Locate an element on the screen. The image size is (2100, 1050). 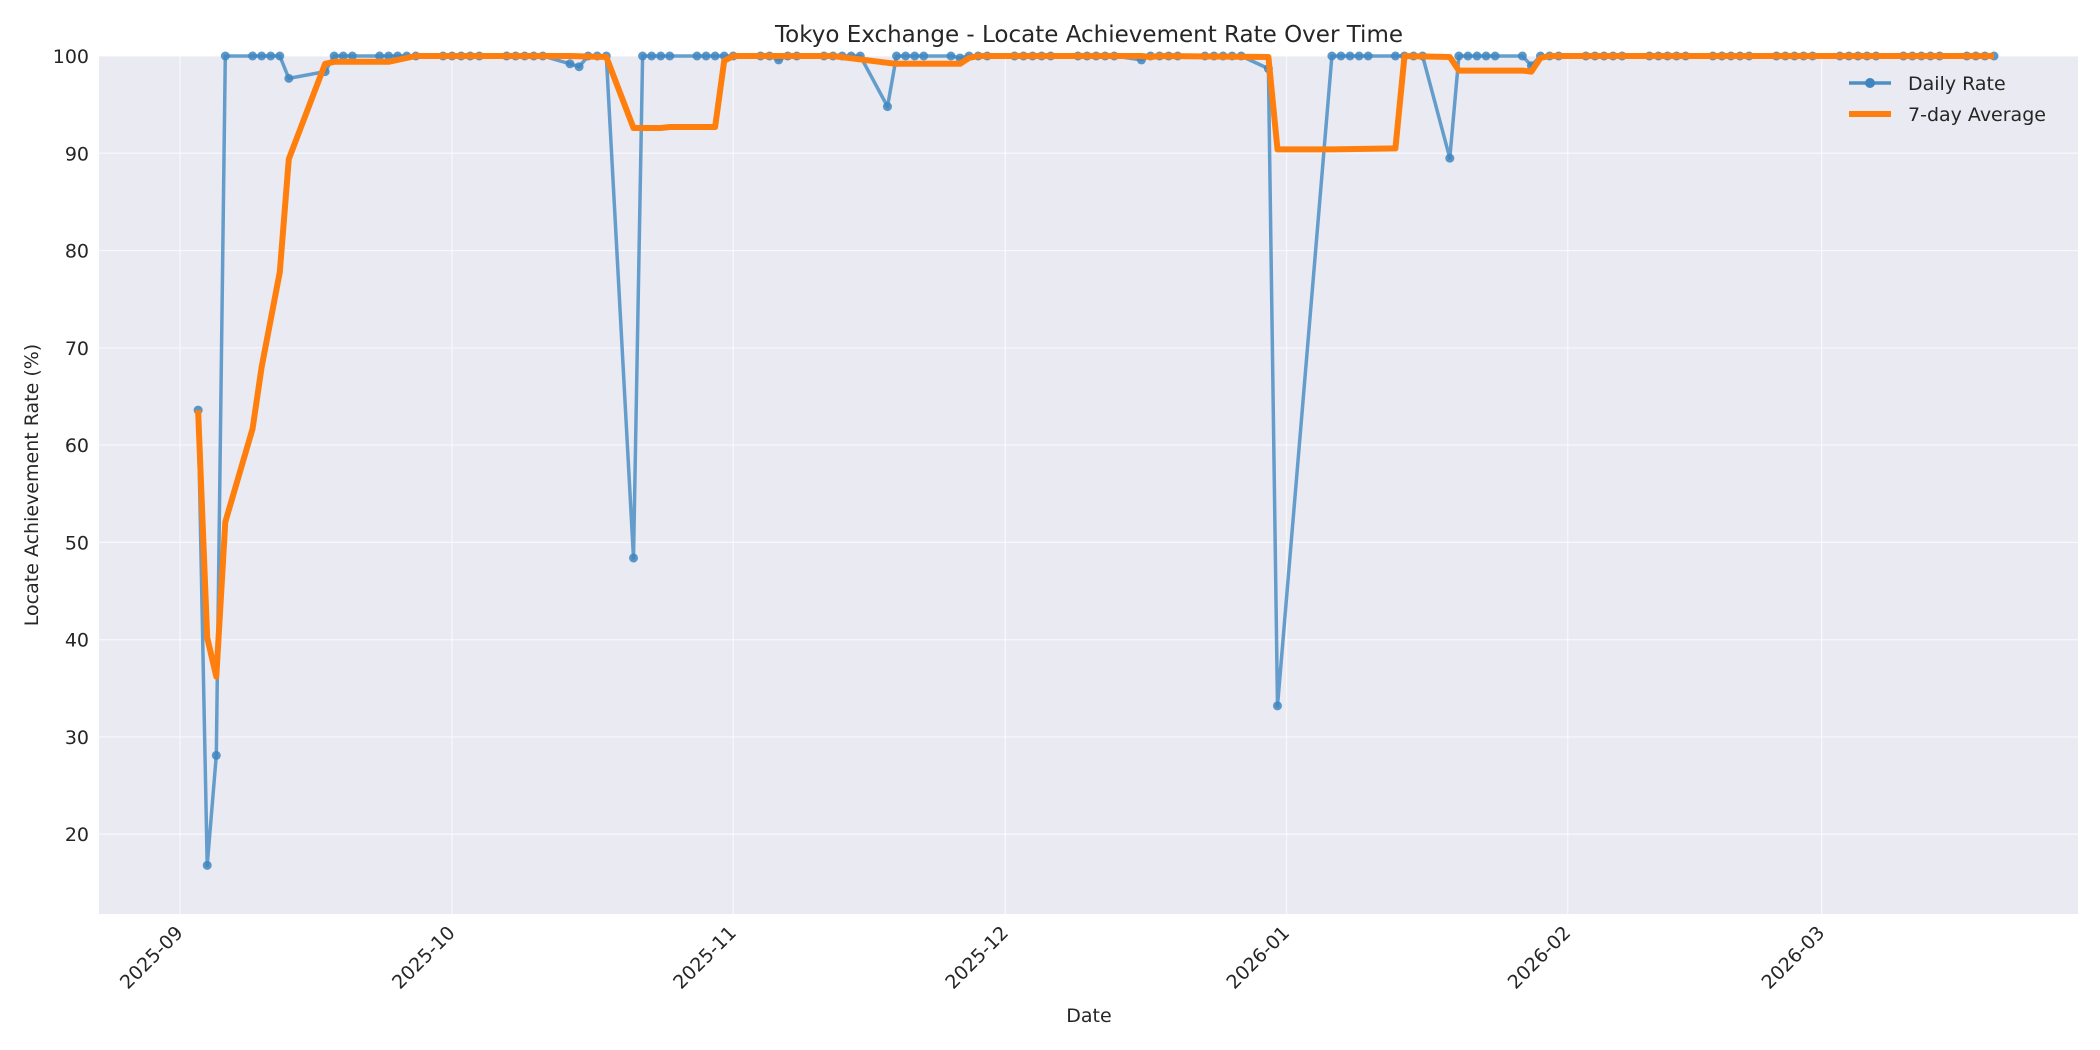
legend-label-7-day-average: 7-day Average is located at coordinates (1977, 115).